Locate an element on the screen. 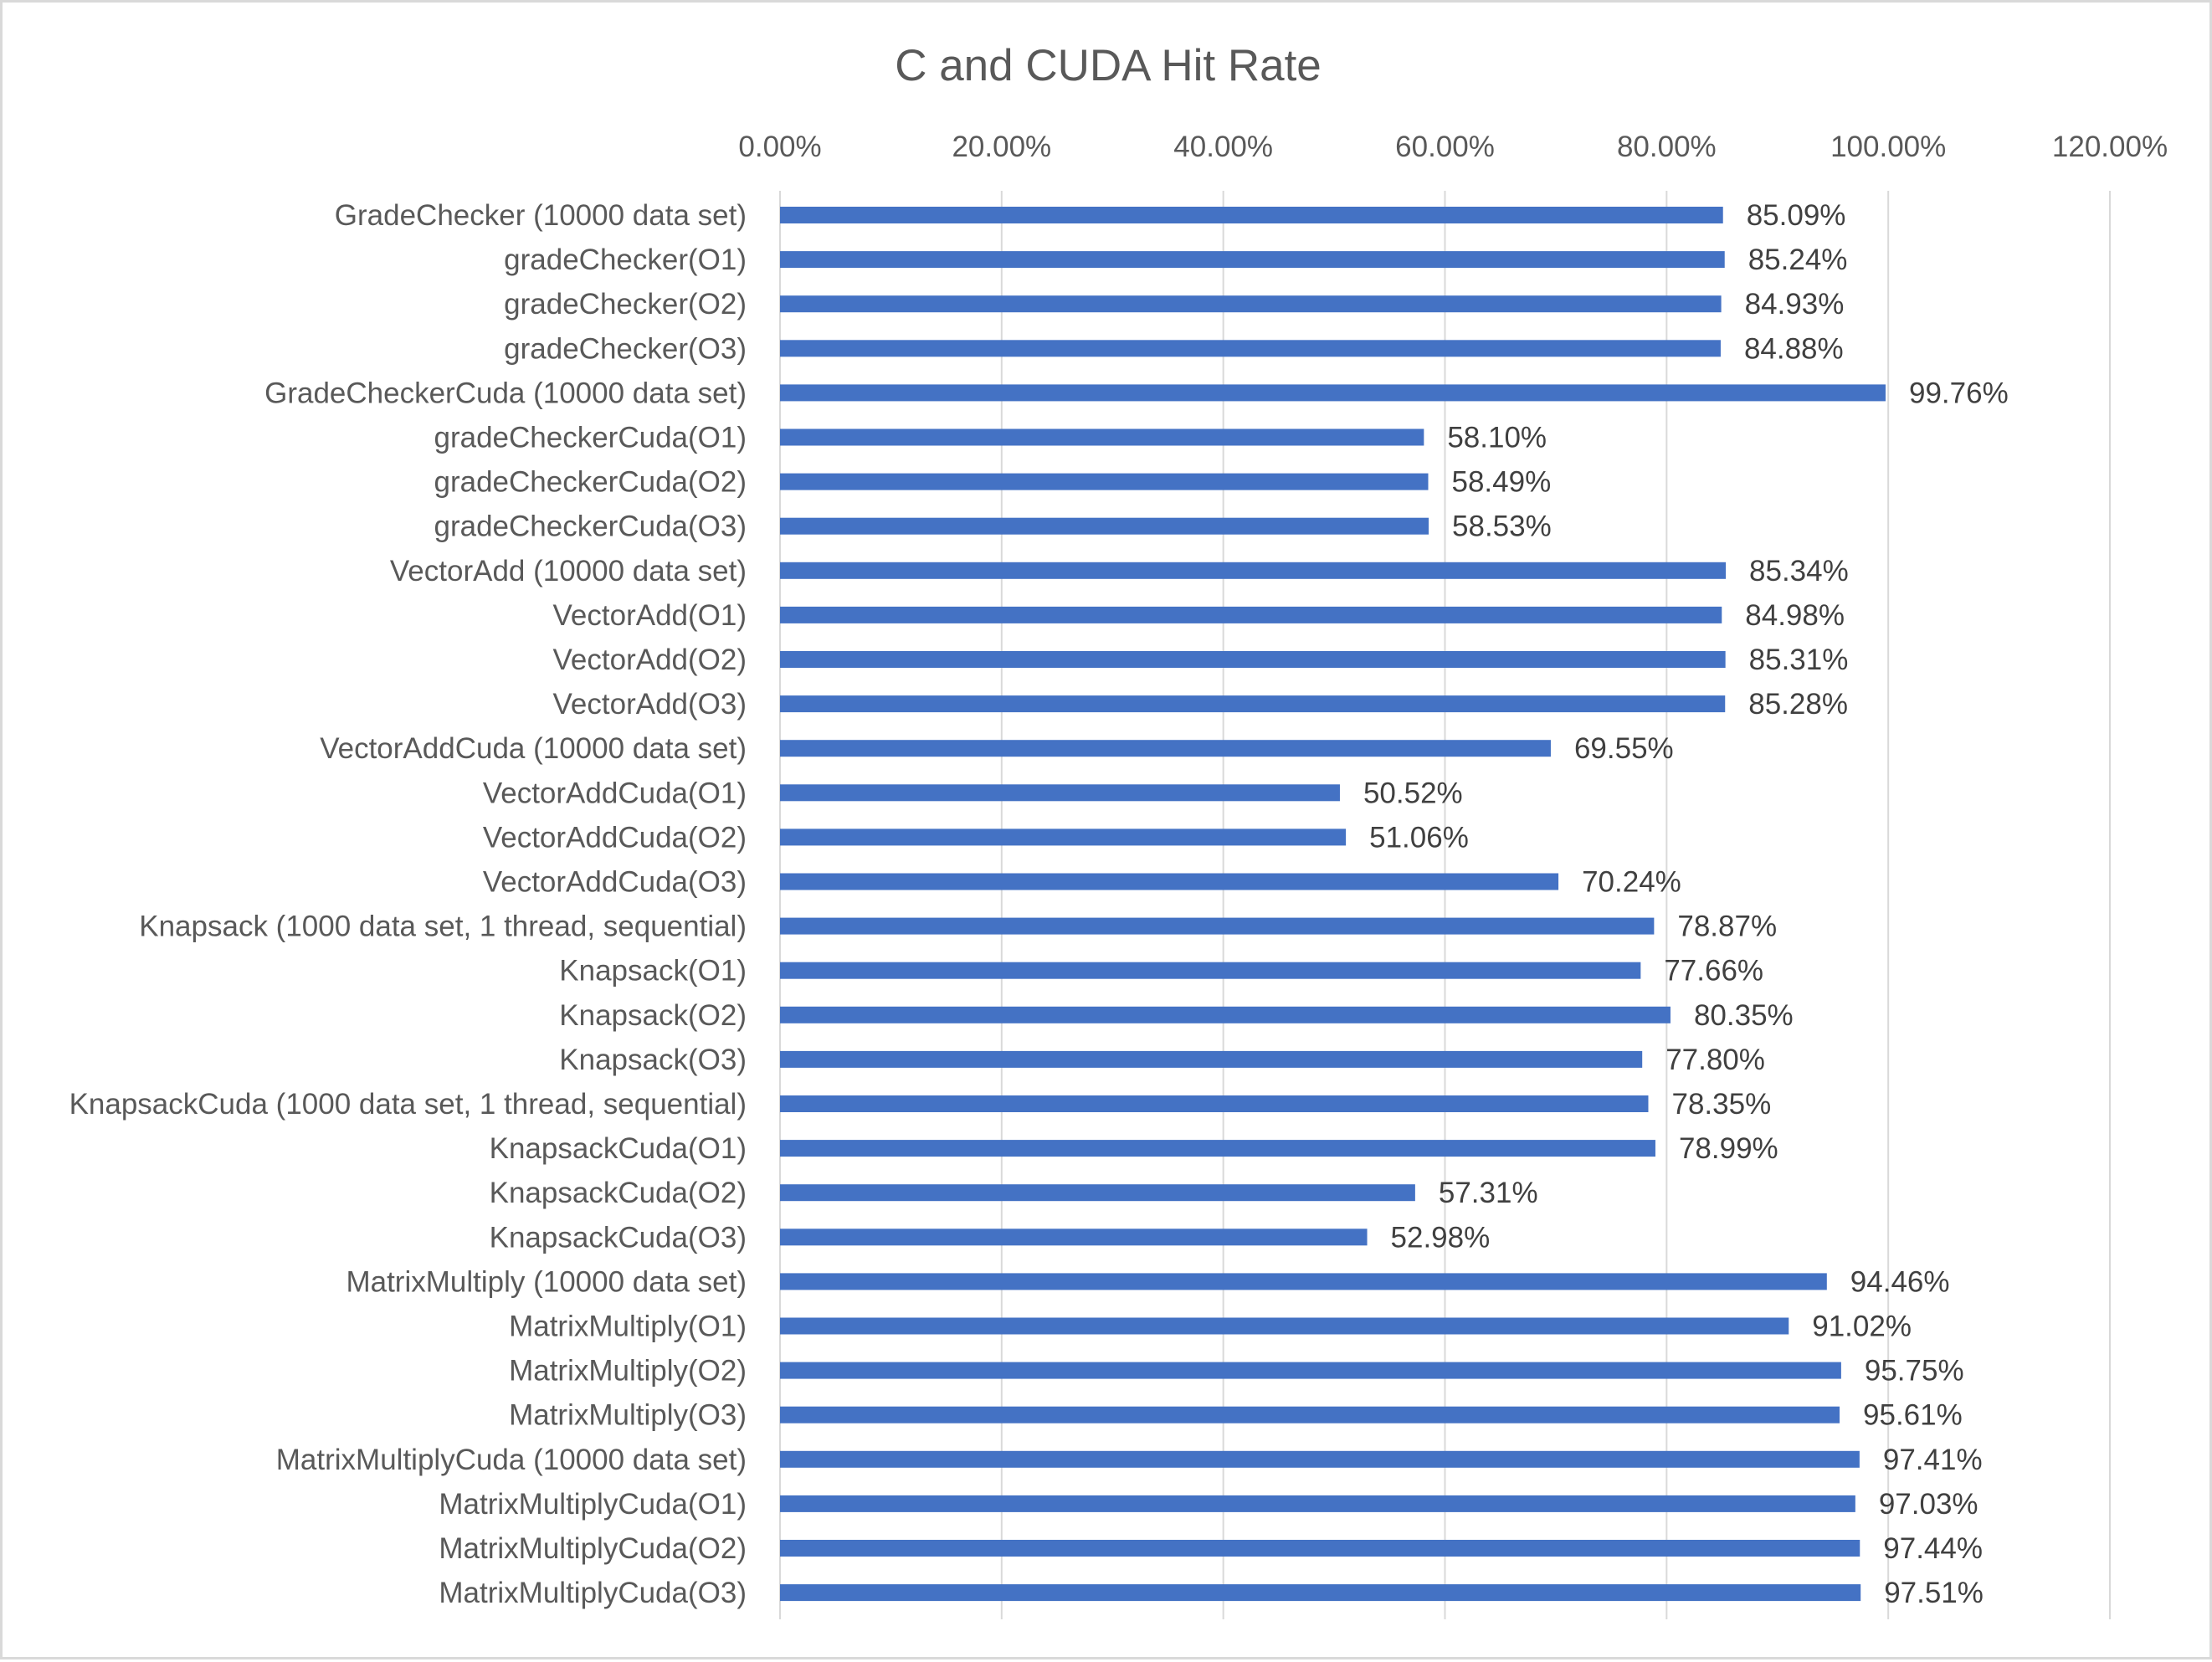 This screenshot has height=1662, width=2212. category-label: VectorAddCuda(O2) is located at coordinates (615, 838).